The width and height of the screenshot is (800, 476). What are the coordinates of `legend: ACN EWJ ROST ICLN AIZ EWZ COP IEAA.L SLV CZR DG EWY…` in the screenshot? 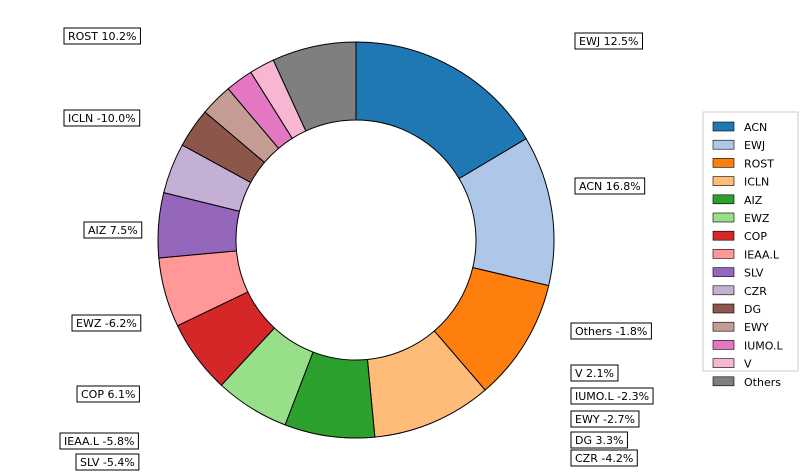 It's located at (750, 250).